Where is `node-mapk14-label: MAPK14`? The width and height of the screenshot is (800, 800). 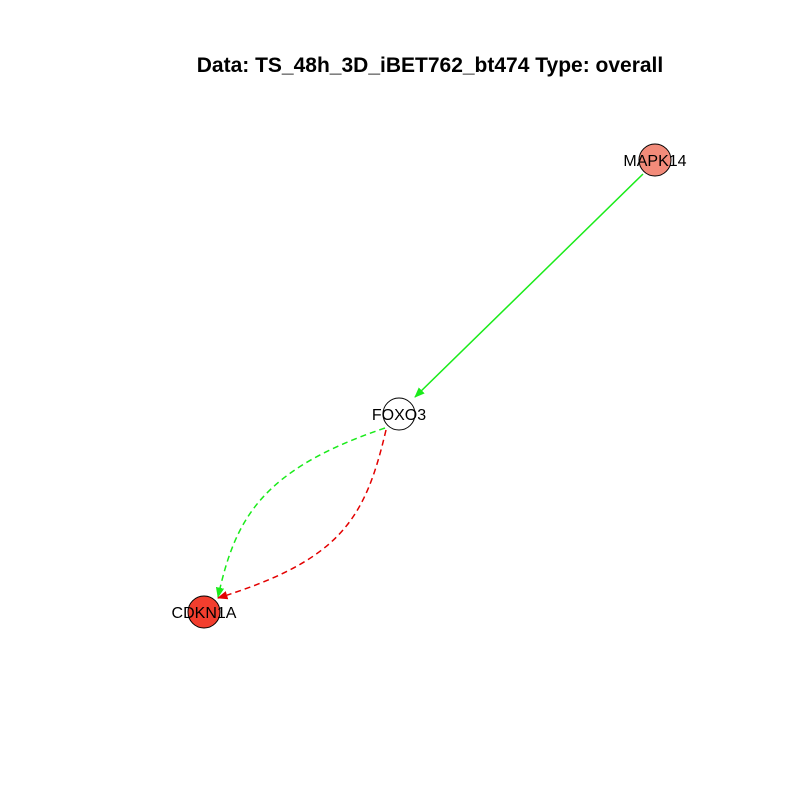 node-mapk14-label: MAPK14 is located at coordinates (654, 161).